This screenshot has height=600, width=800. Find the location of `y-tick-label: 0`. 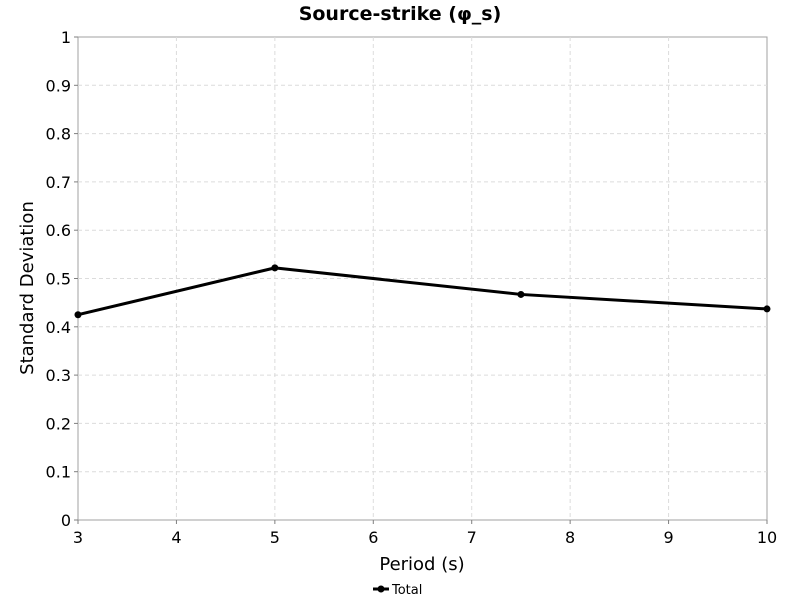

y-tick-label: 0 is located at coordinates (66, 520).